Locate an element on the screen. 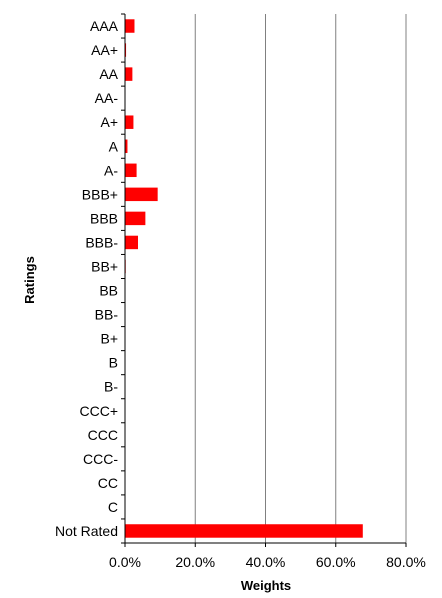 This screenshot has height=598, width=442. x-axis-title: Weights is located at coordinates (266, 585).